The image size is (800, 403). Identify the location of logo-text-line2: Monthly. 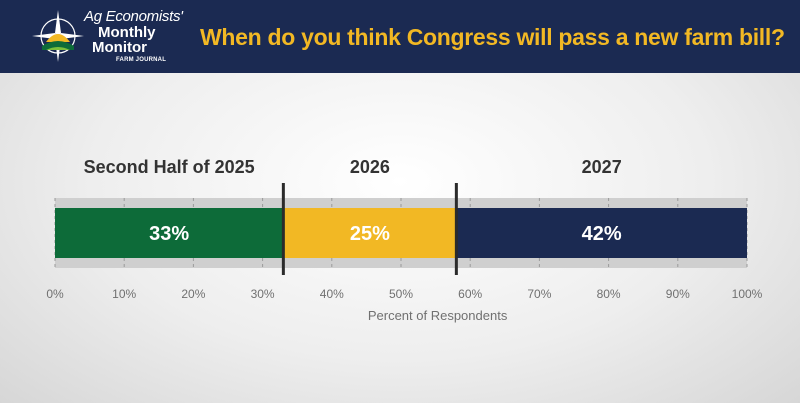
(127, 32).